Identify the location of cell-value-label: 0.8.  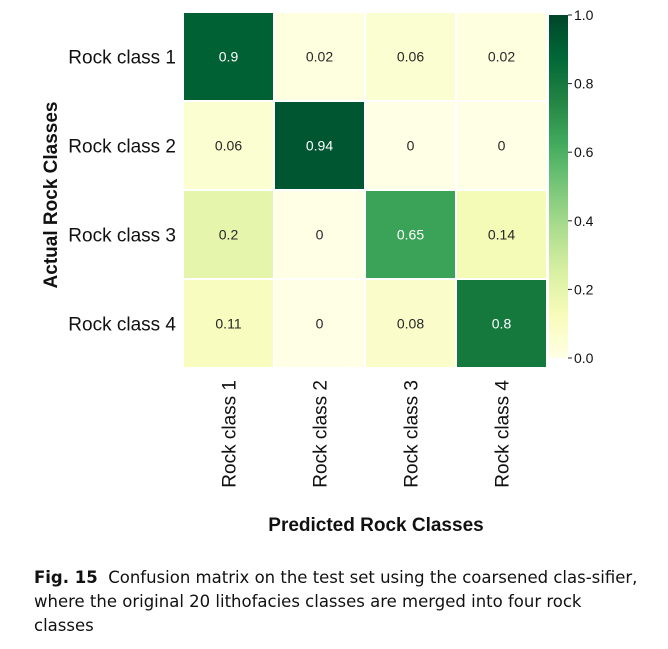
(502, 324).